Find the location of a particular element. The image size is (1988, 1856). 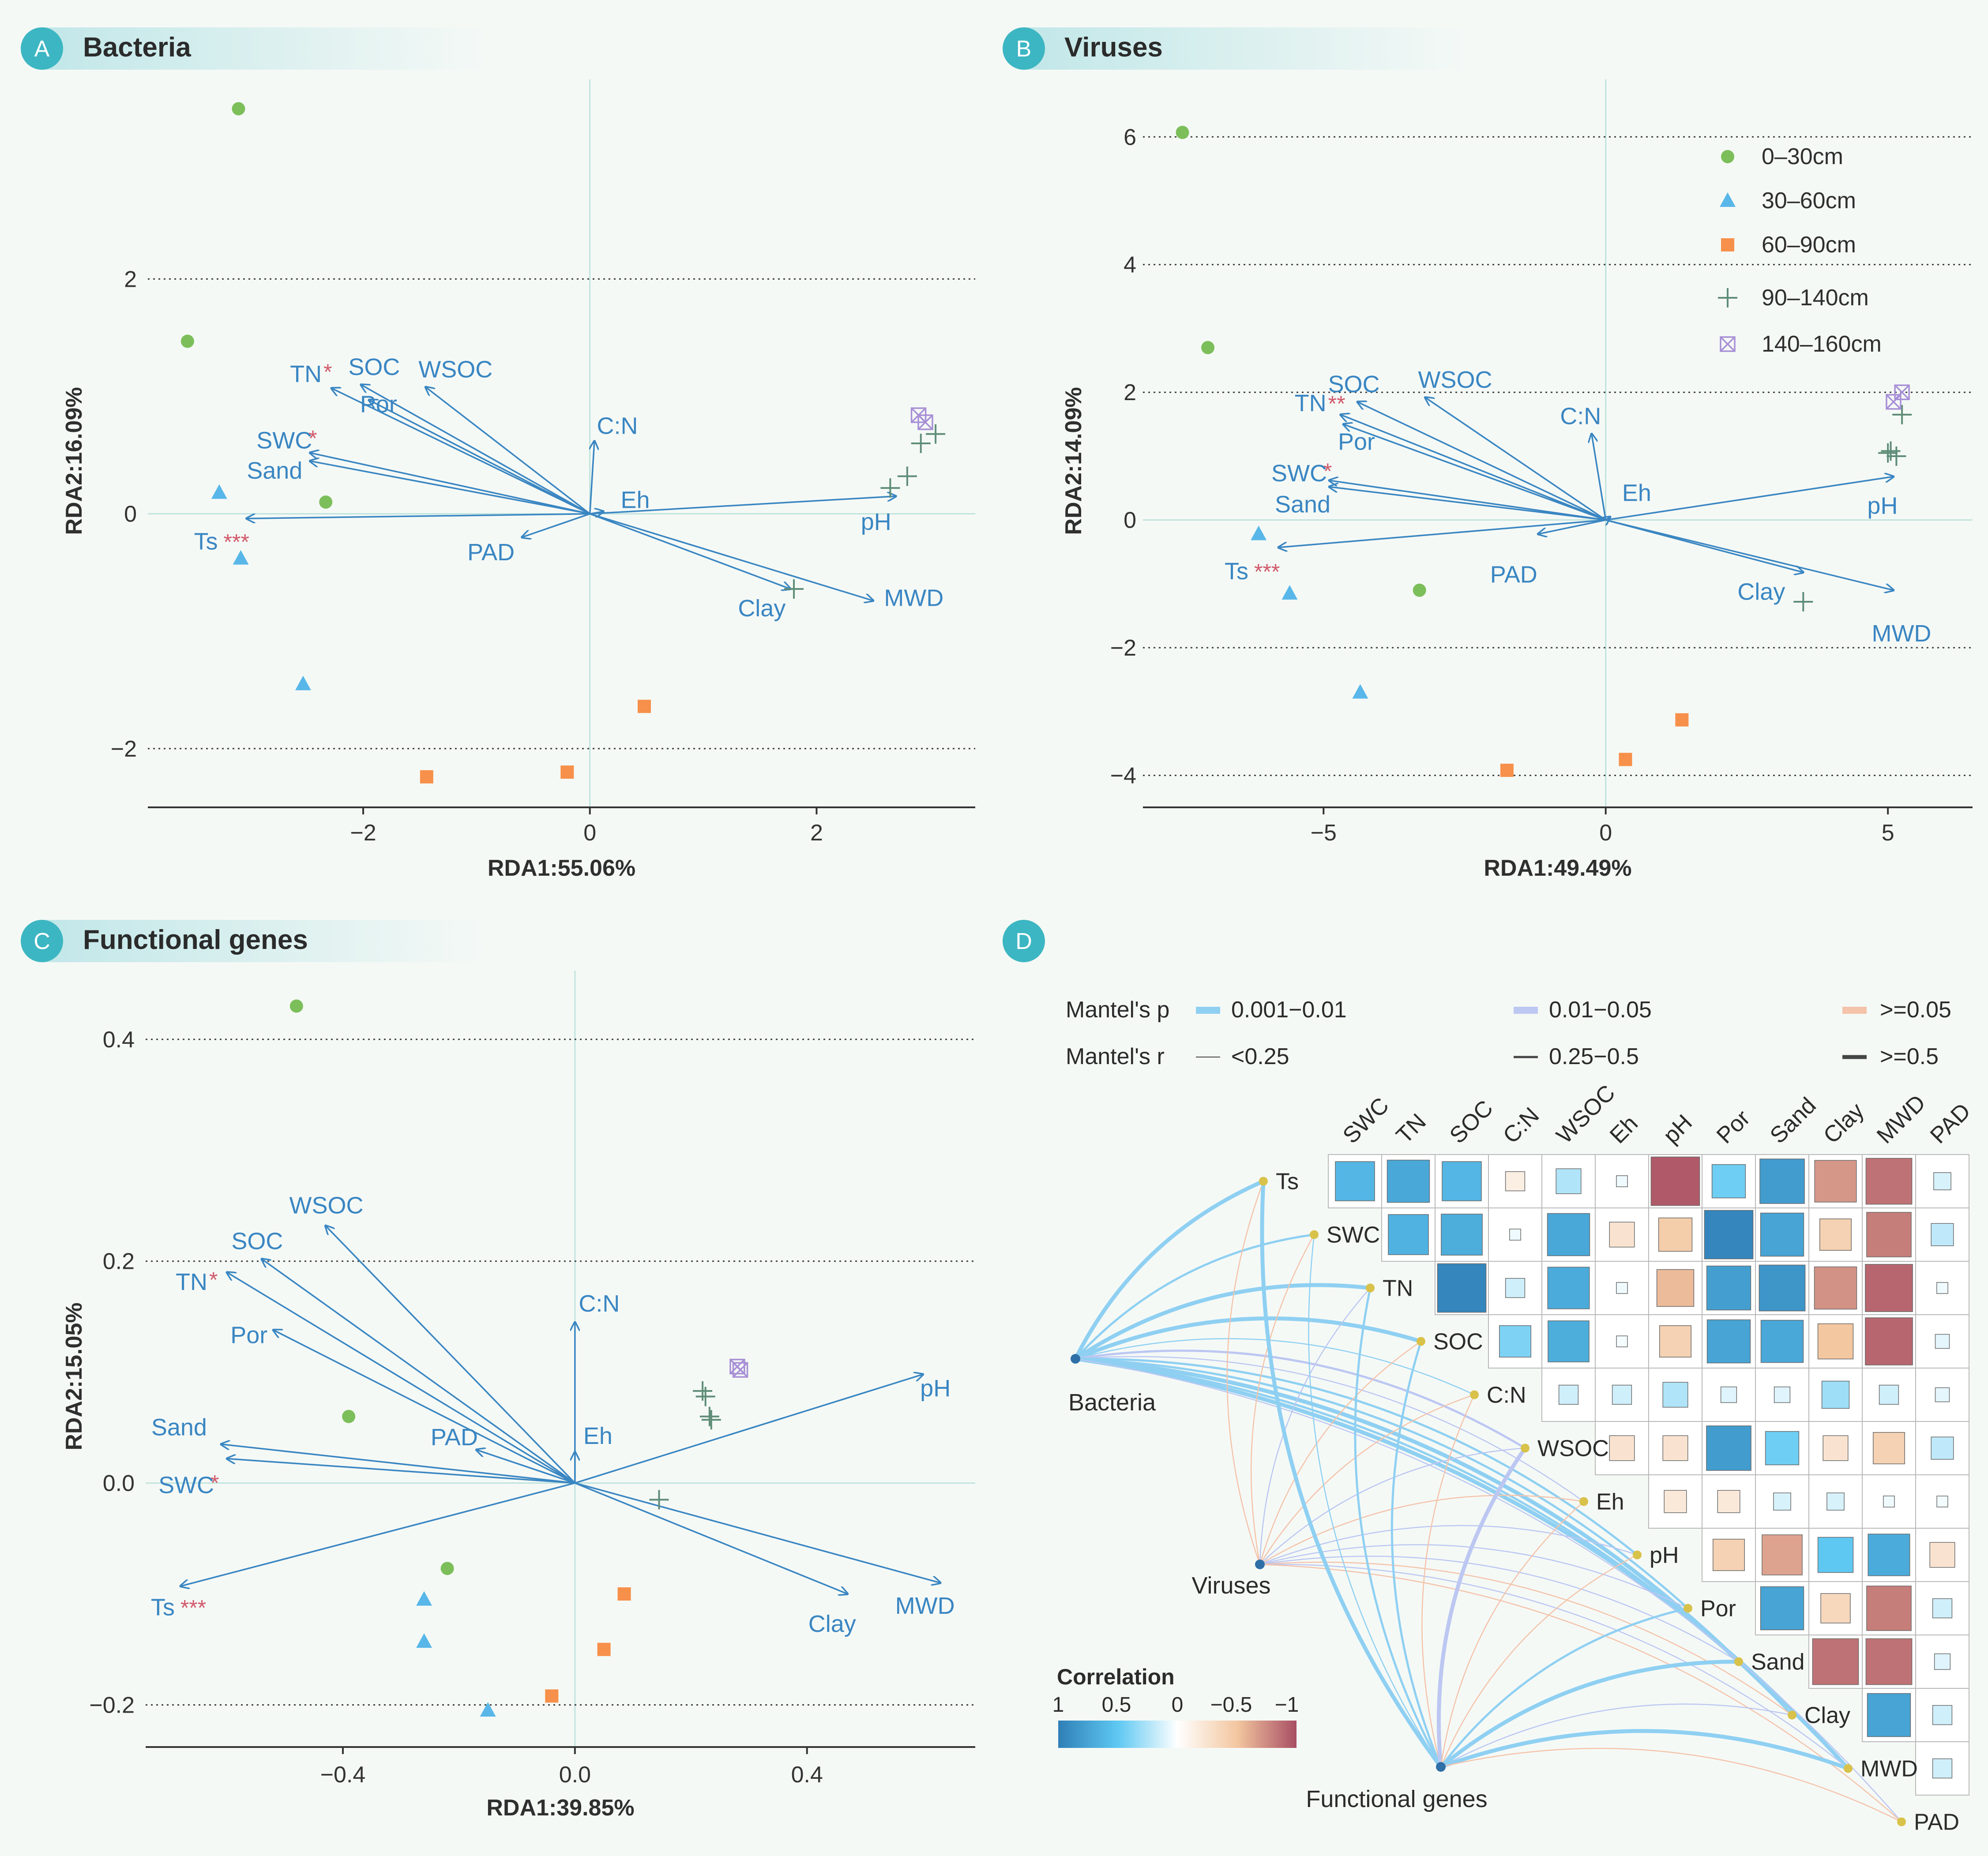

significance-mark: * is located at coordinates (327, 372).